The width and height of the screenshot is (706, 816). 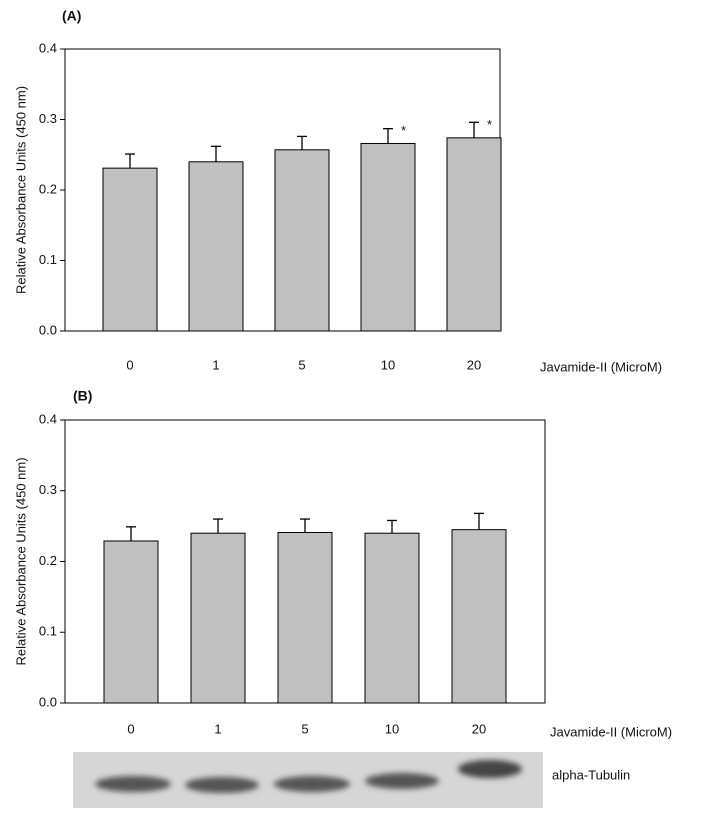 I want to click on panel-label: (A), so click(x=71, y=16).